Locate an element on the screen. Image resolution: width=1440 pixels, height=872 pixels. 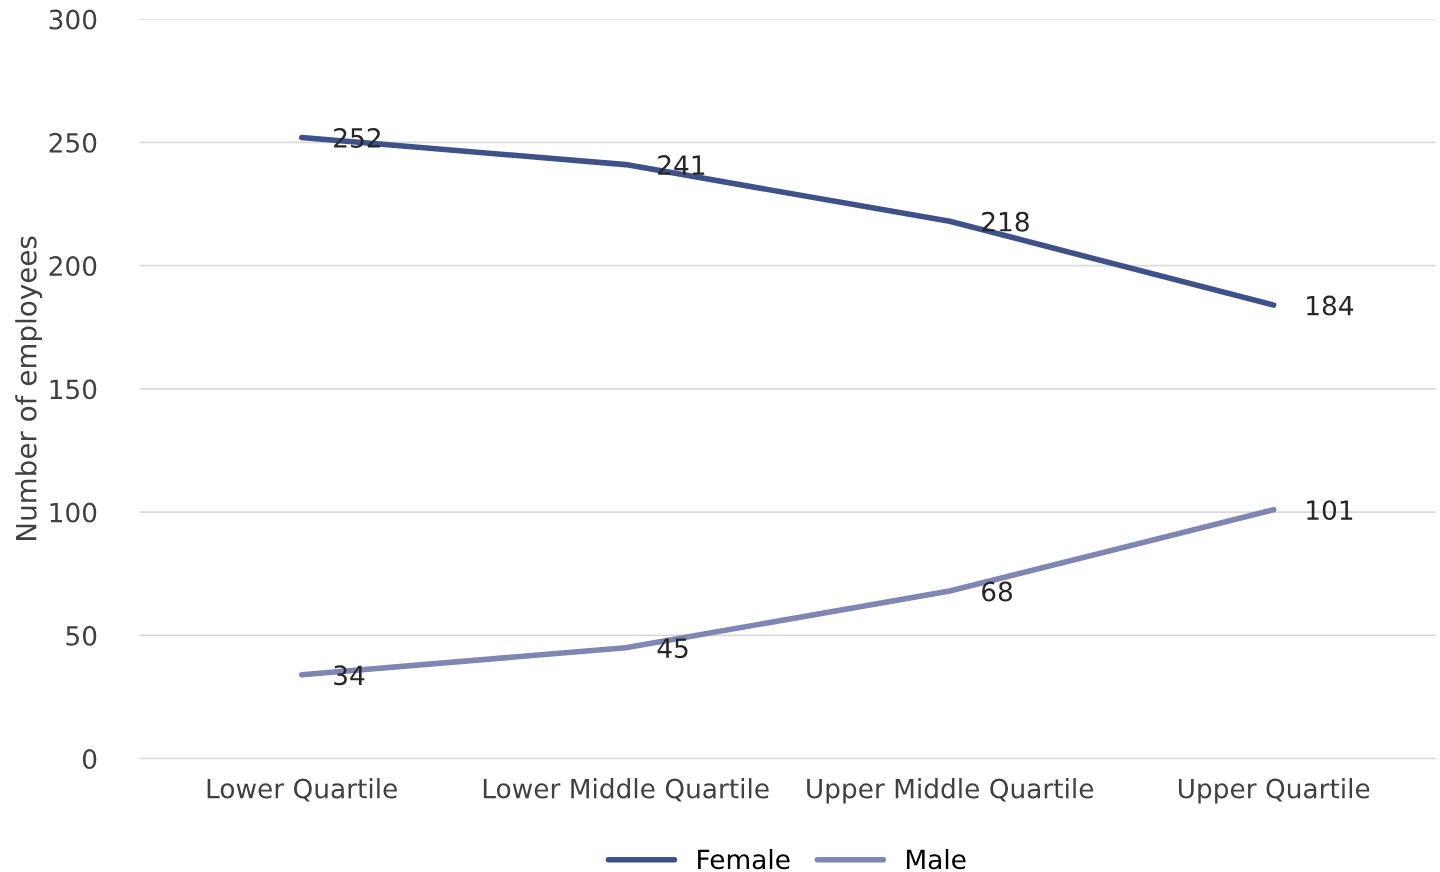
data-label: 68 is located at coordinates (997, 591).